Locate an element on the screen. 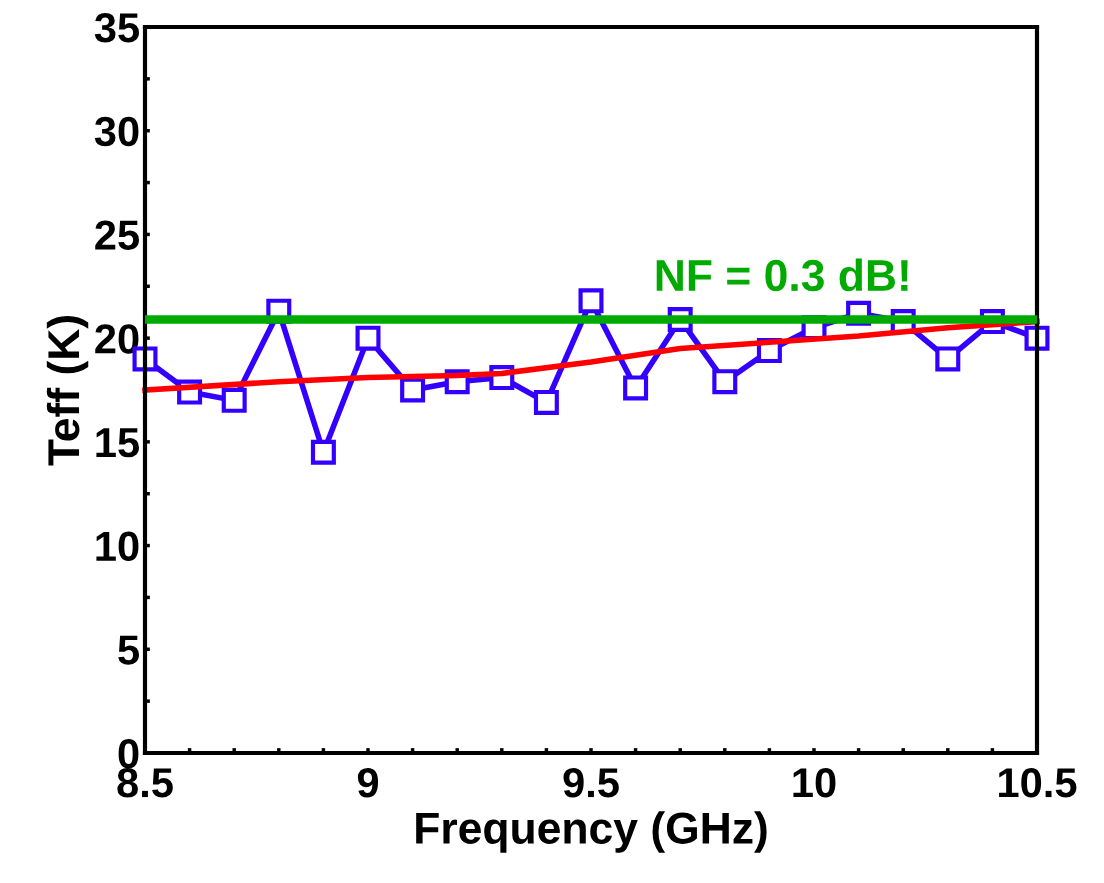 The width and height of the screenshot is (1104, 883). x-tick-label: 9 is located at coordinates (368, 782).